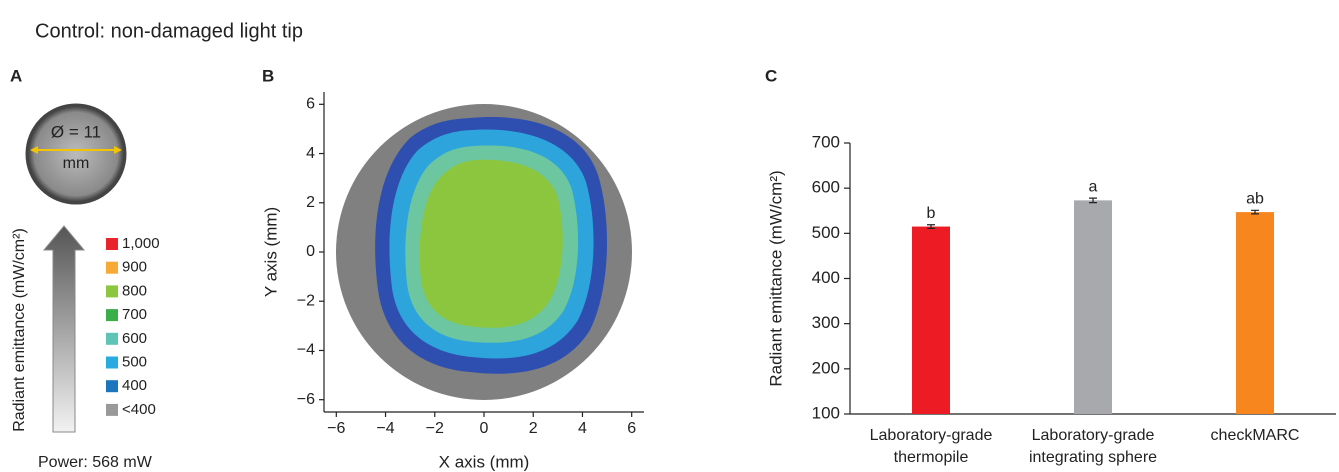 The image size is (1339, 472). I want to click on x-axis-label: X axis (mm), so click(484, 461).